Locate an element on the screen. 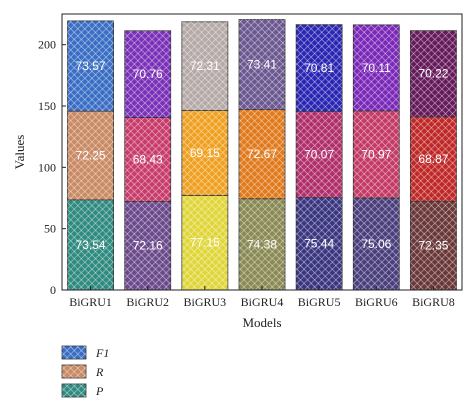 This screenshot has height=415, width=474. x-tick-label: BiGRU1 is located at coordinates (90, 302).